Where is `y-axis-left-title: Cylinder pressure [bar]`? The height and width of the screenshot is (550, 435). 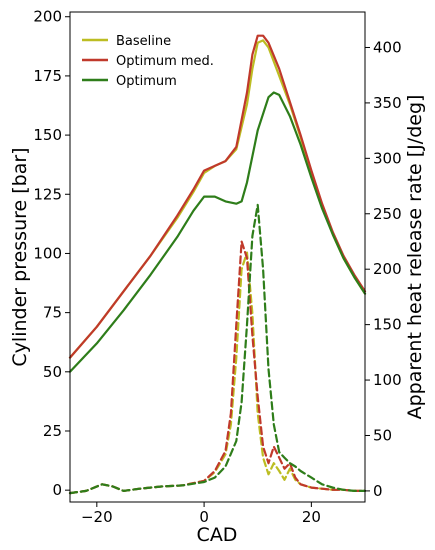
y-axis-left-title: Cylinder pressure [bar] is located at coordinates (20, 256).